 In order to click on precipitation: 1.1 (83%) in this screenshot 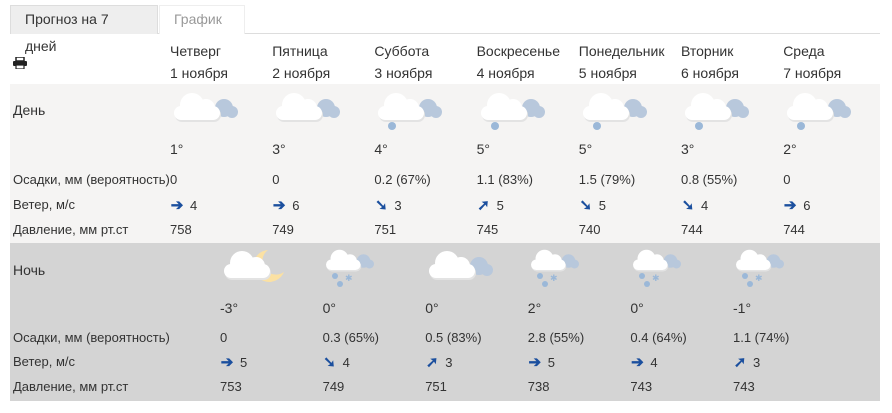, I will do `click(504, 179)`.